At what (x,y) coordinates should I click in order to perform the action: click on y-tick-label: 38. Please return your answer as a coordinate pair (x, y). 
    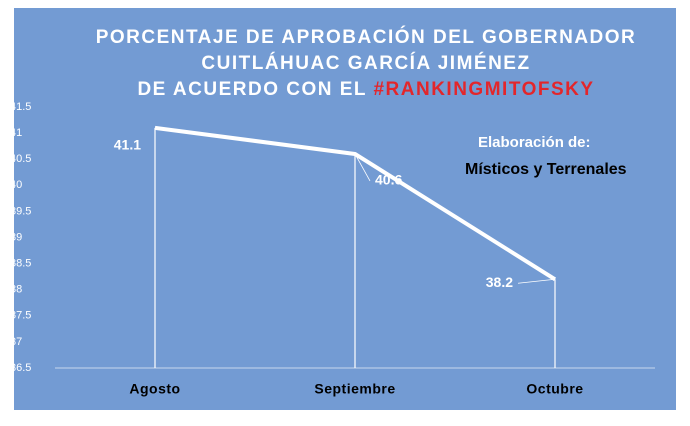
    Looking at the image, I should click on (16, 290).